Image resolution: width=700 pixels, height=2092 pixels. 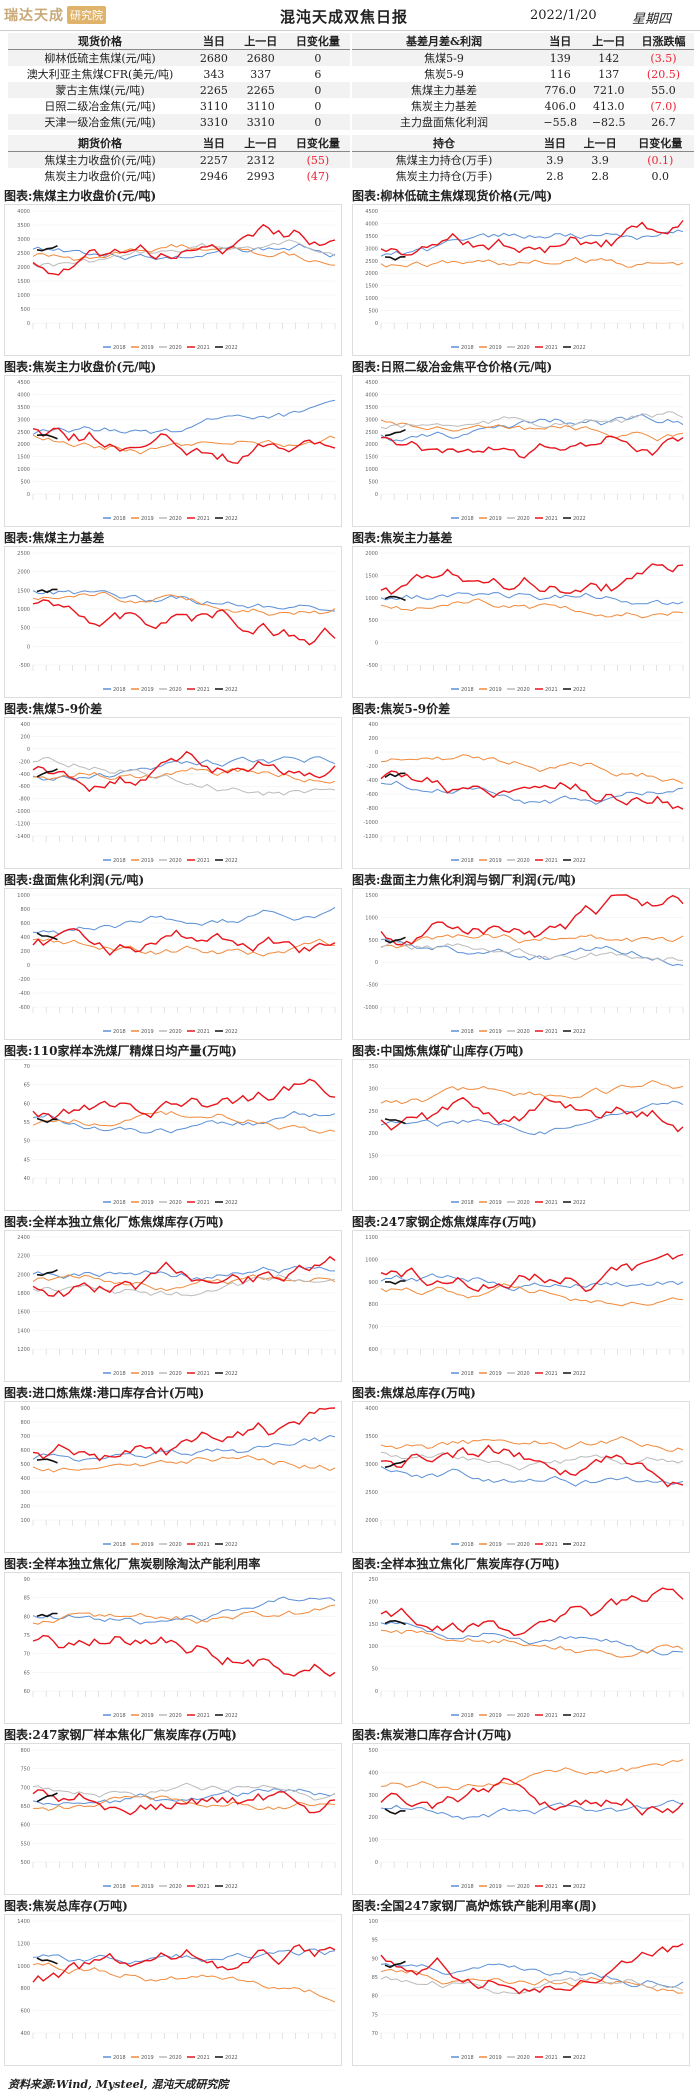 I want to click on cell-name: 焦煤主力基差, so click(x=444, y=90).